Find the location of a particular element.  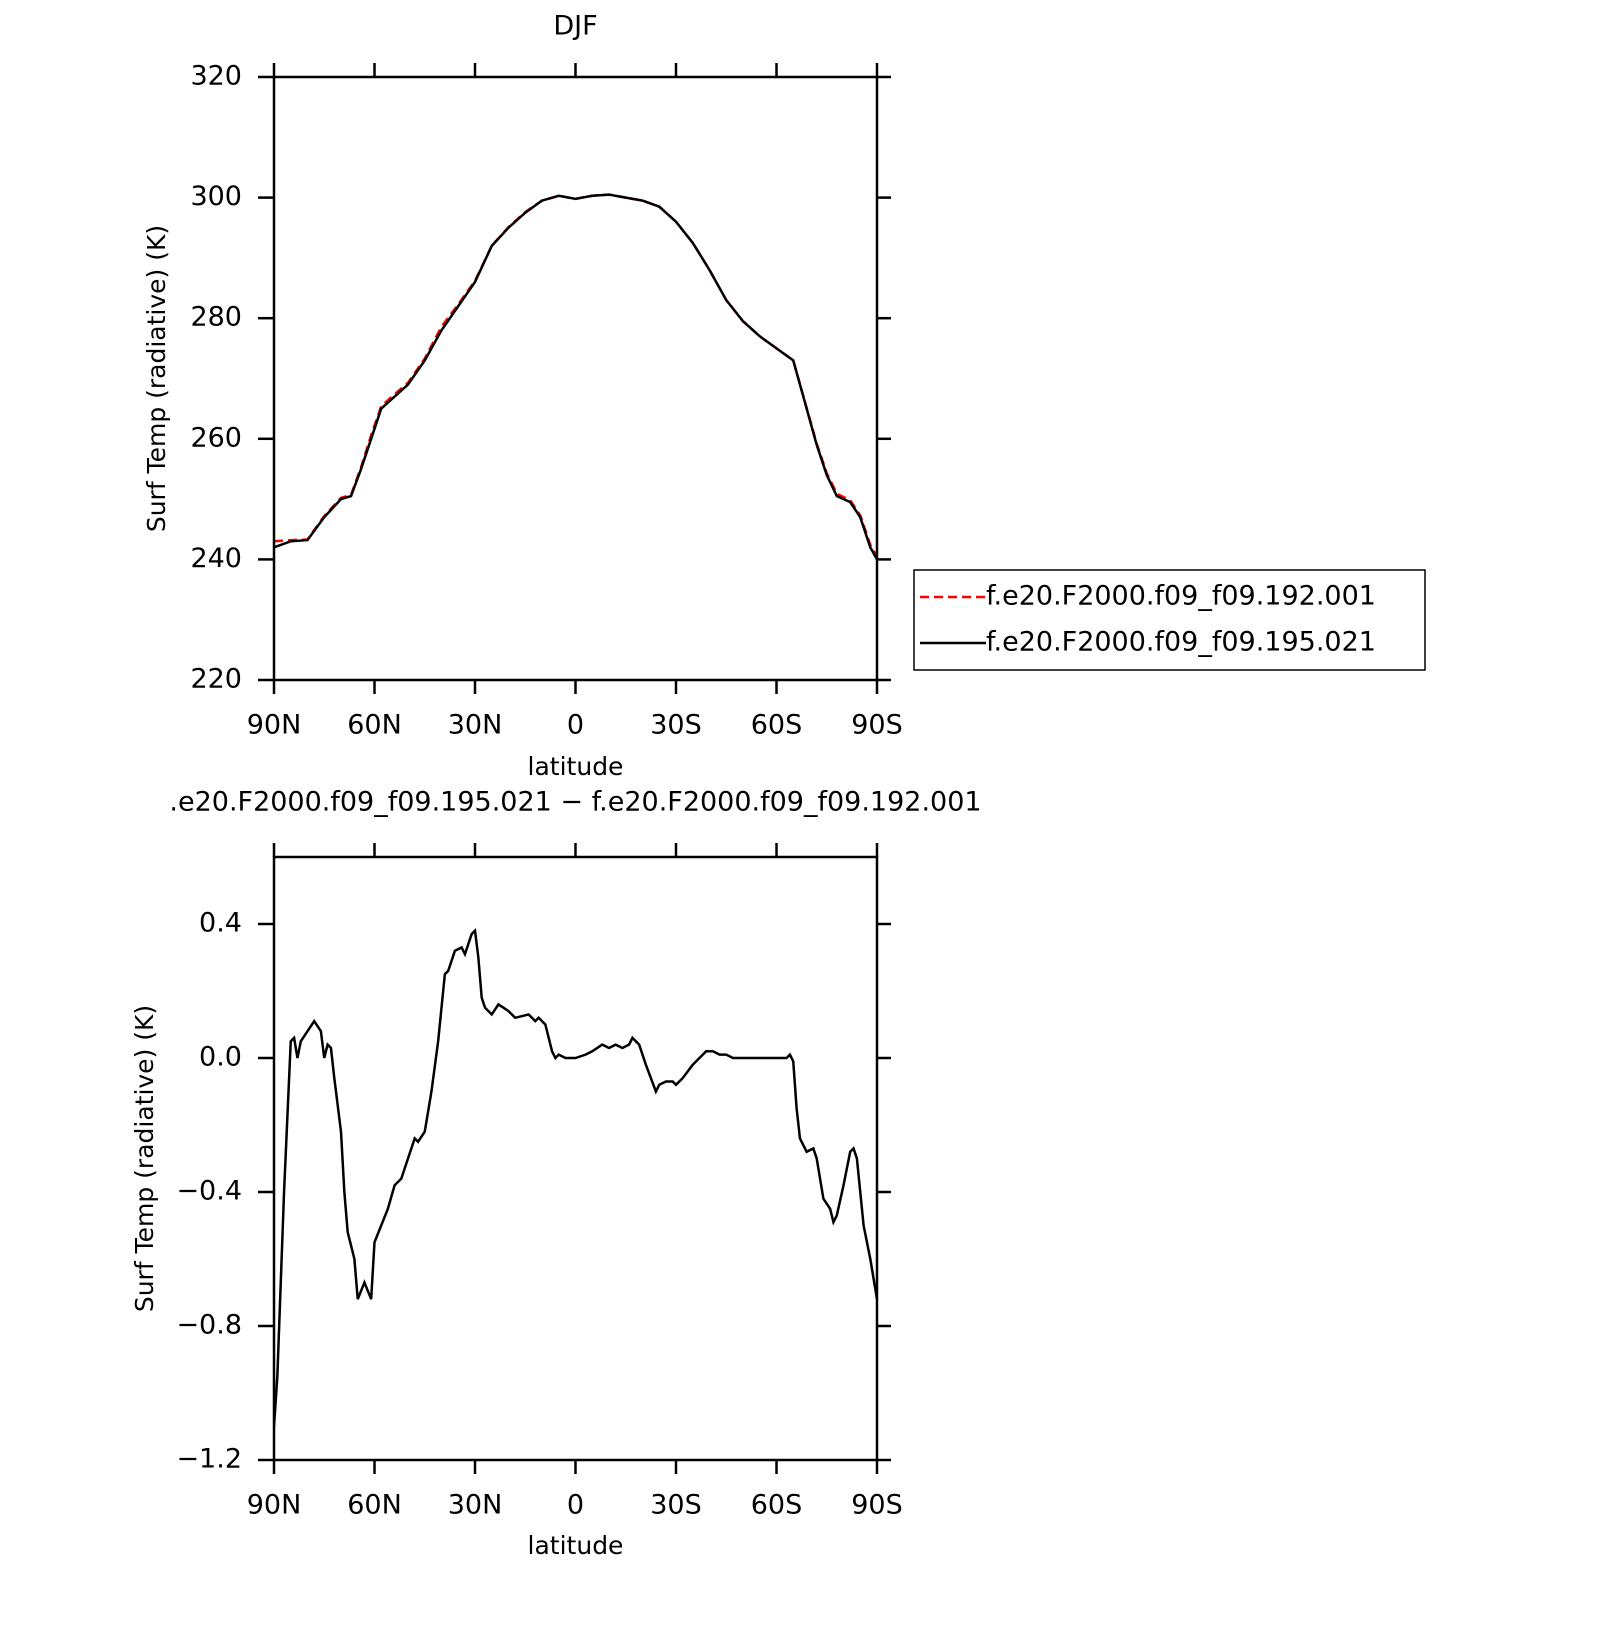

y-tick-label: 0.0 is located at coordinates (220, 1057).